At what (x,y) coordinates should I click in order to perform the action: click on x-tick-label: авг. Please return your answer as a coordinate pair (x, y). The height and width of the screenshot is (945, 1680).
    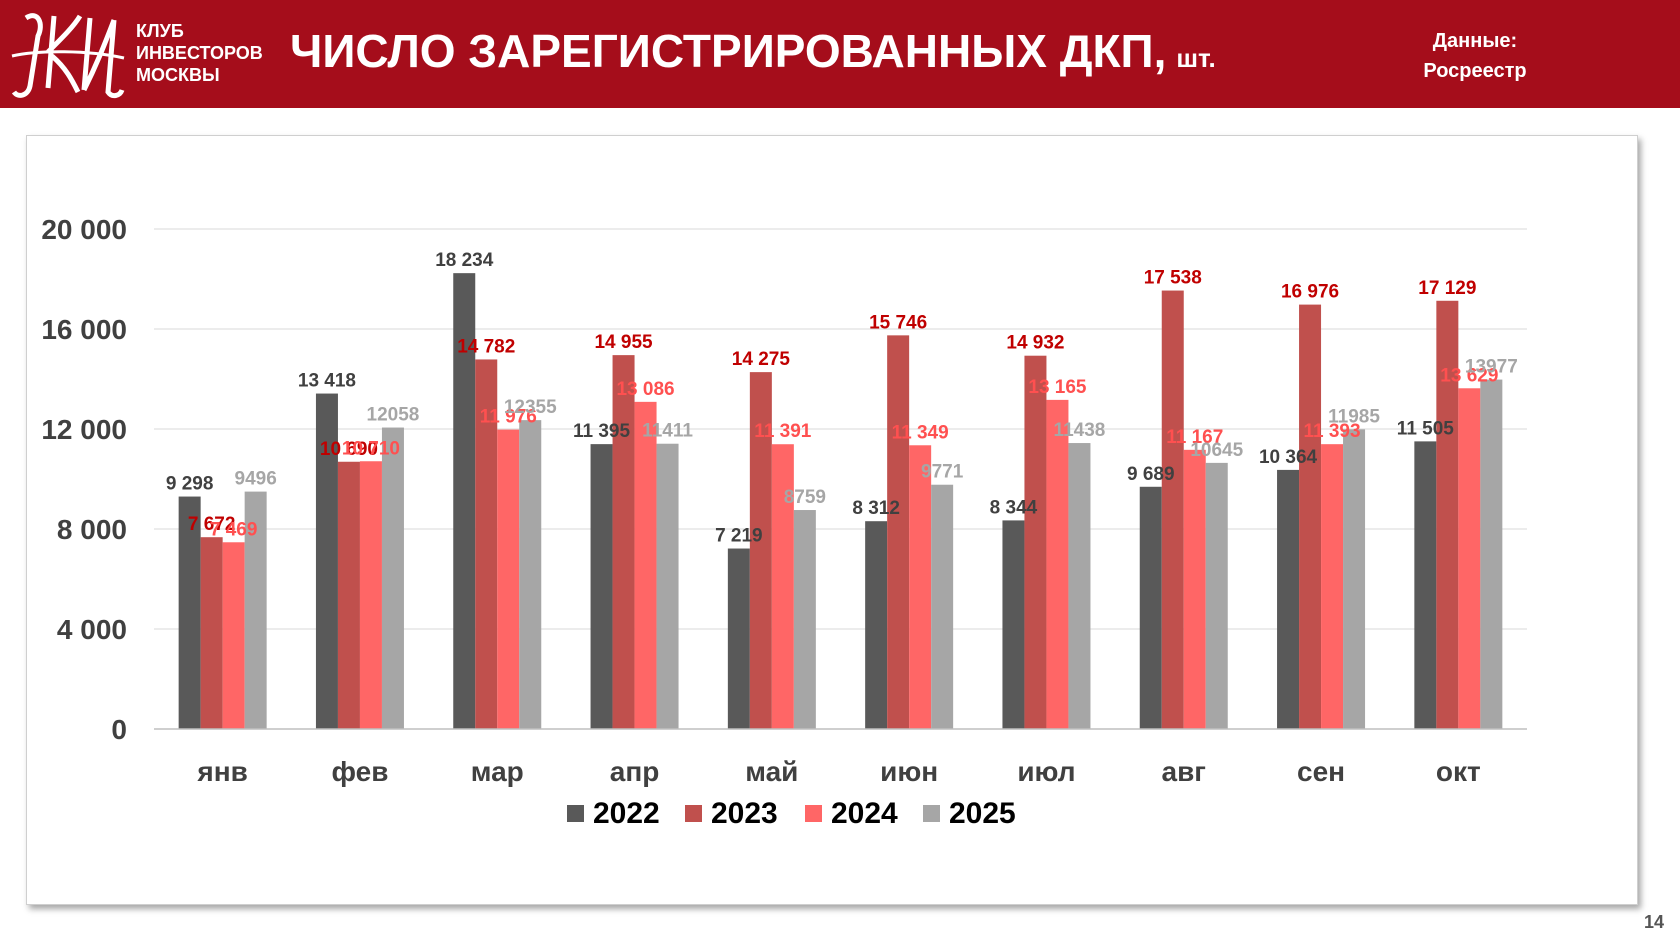
    Looking at the image, I should click on (1184, 771).